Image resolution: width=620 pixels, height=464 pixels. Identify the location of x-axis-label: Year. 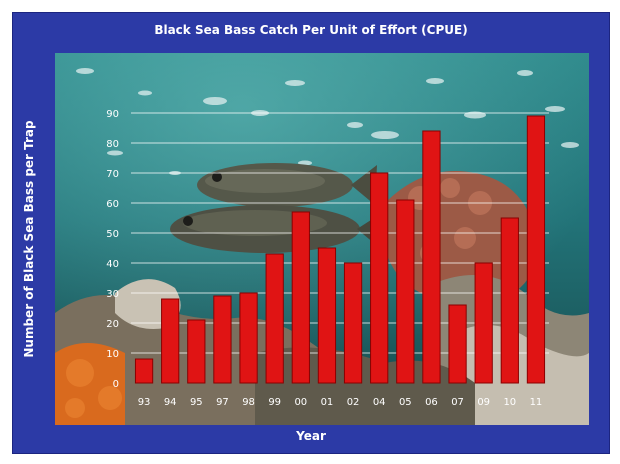
(311, 436).